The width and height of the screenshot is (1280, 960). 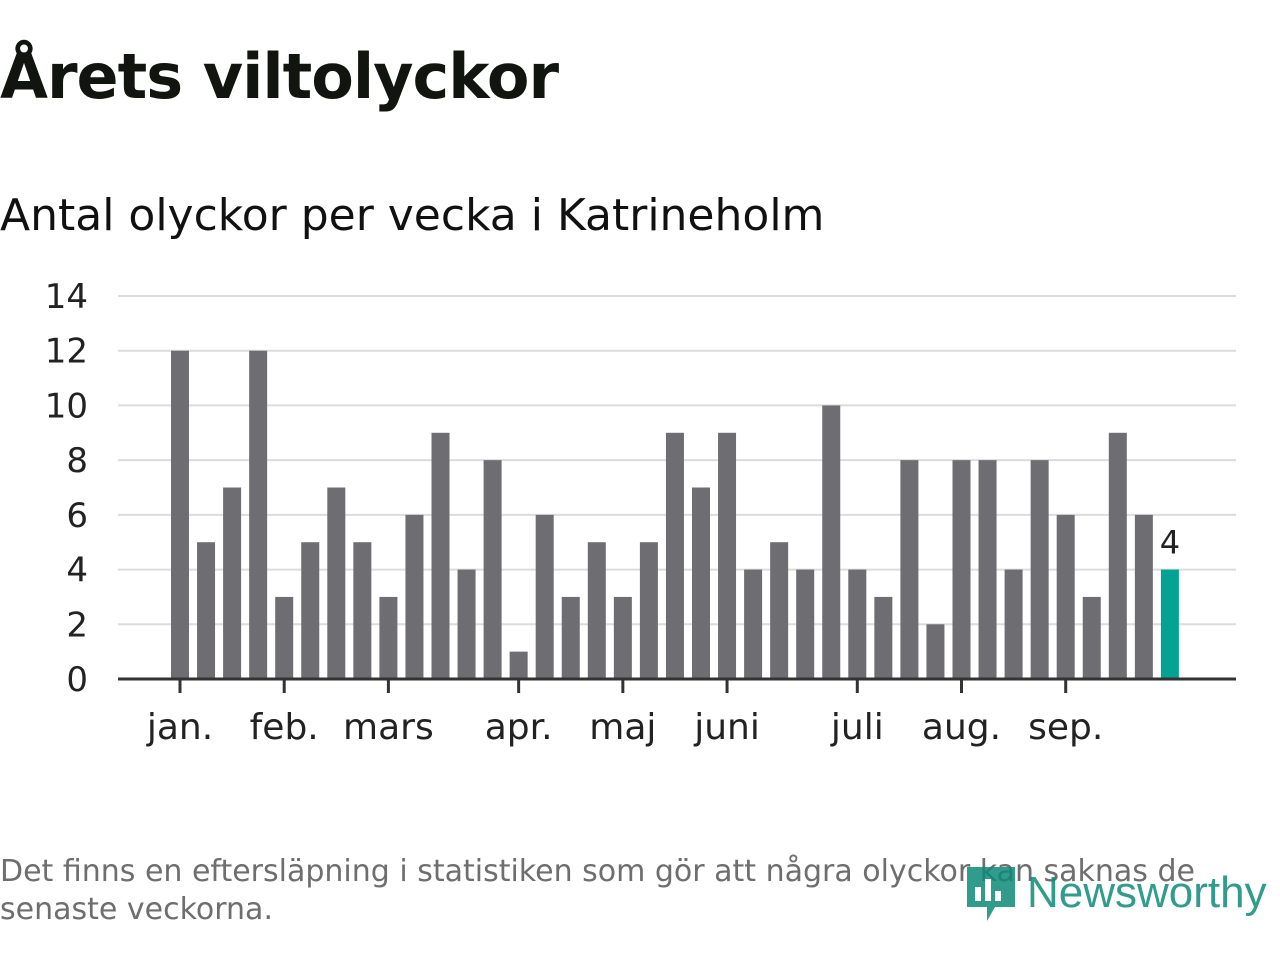 What do you see at coordinates (66, 406) in the screenshot?
I see `y-tick-label: 10` at bounding box center [66, 406].